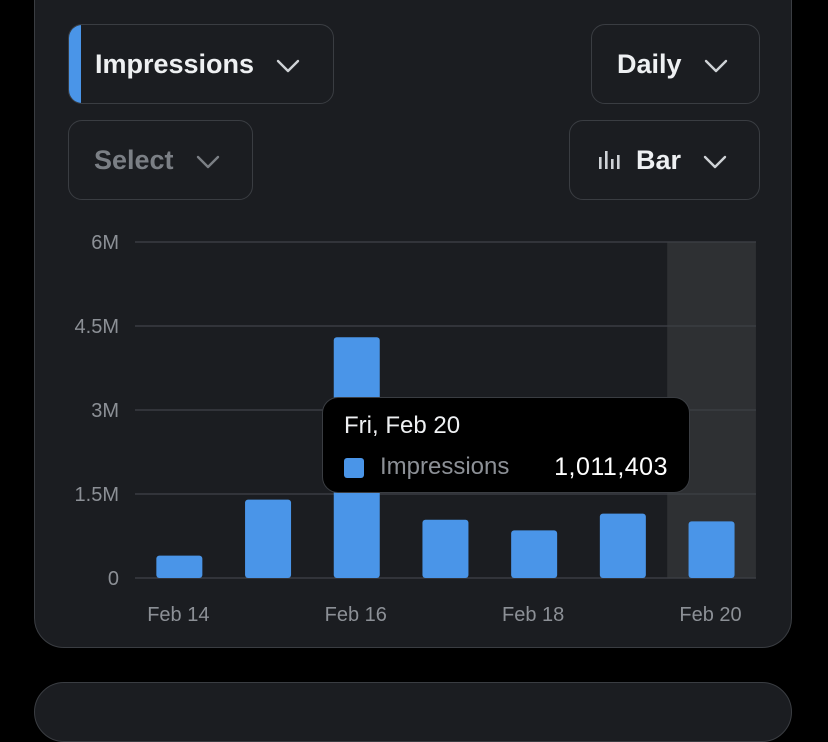  Describe the element at coordinates (105, 243) in the screenshot. I see `y-tick-label: 6M` at that location.